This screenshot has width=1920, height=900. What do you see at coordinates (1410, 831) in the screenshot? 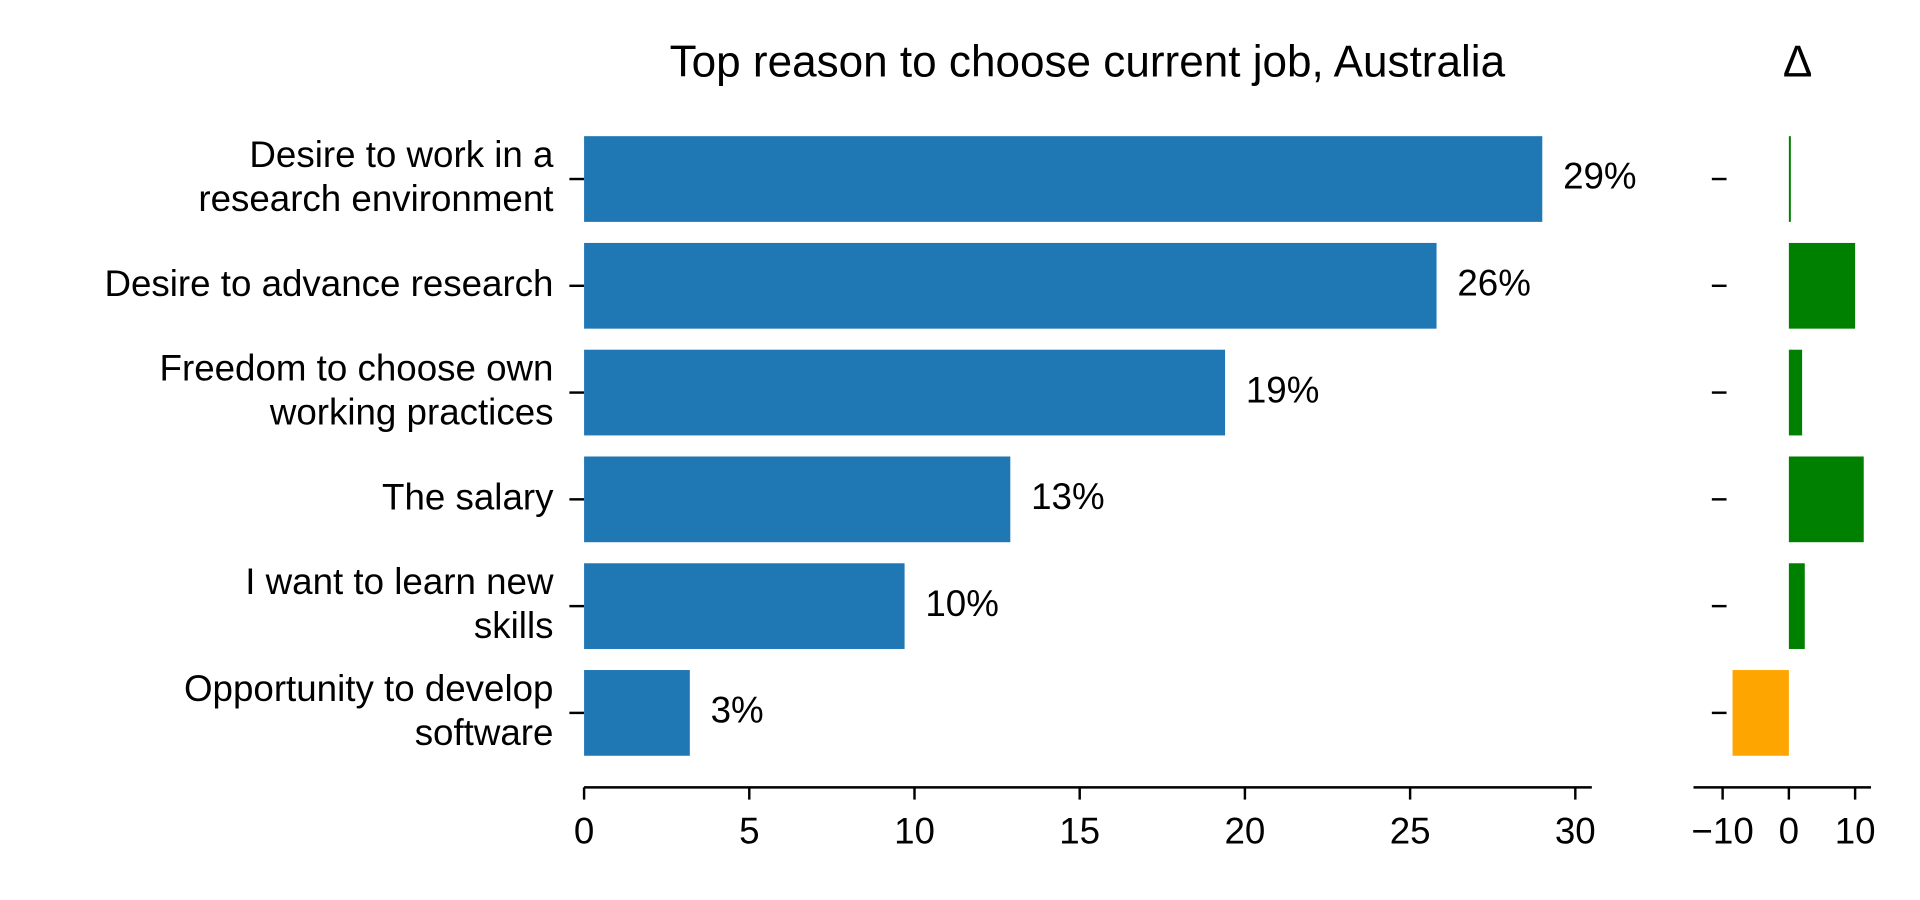
I see `x-tick-label: 25` at bounding box center [1410, 831].